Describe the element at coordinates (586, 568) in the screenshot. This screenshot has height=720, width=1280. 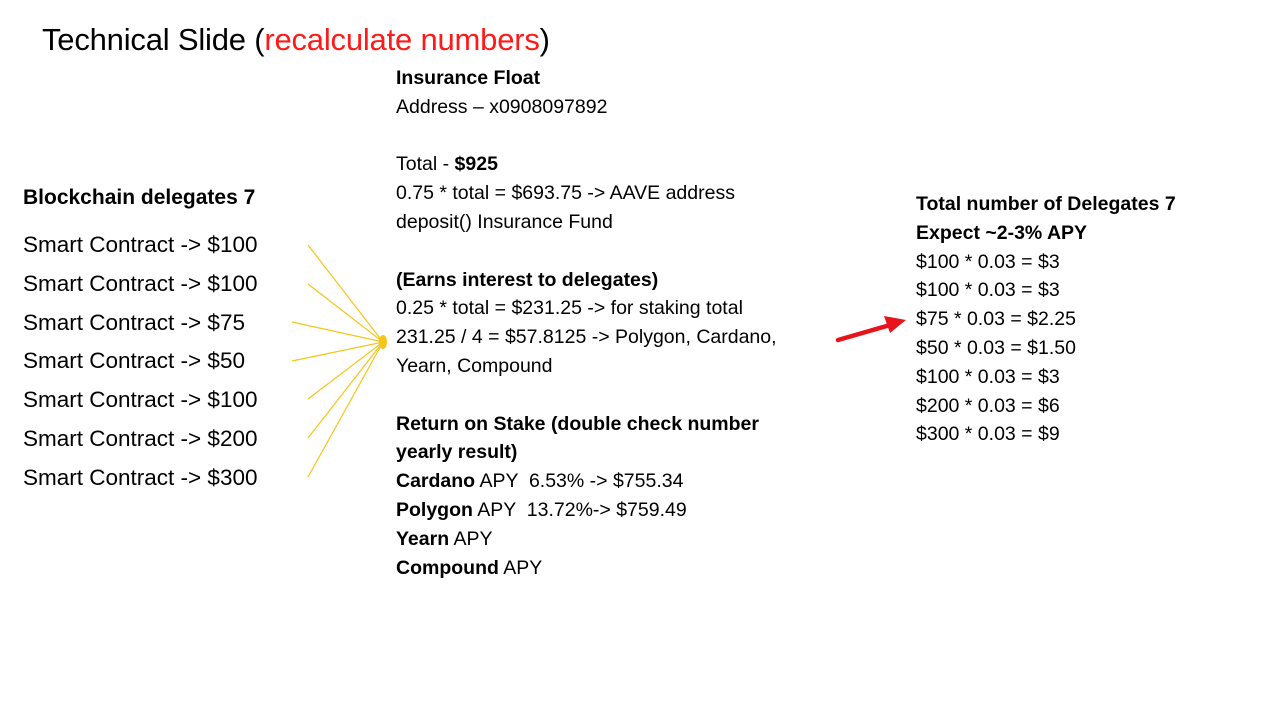
I see `stake-row: Compound APY` at that location.